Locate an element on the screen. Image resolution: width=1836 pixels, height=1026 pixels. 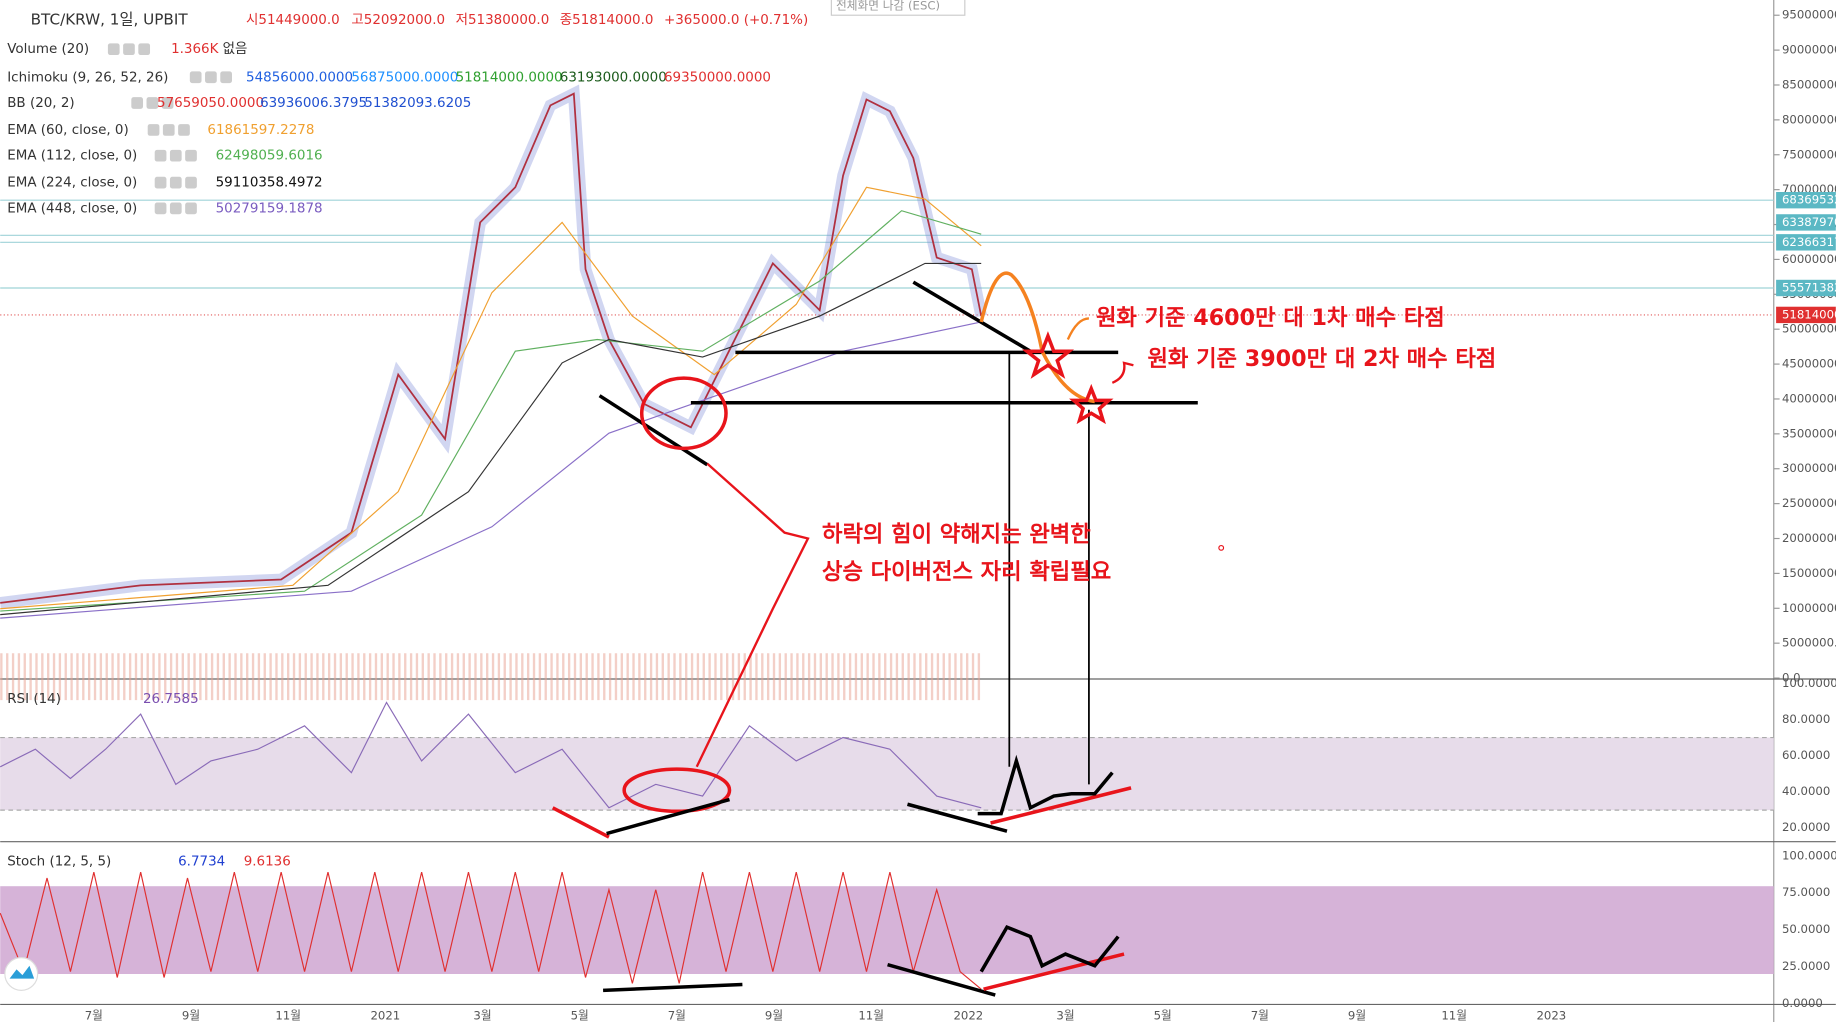
indicator-name: EMA (112, close, 0) is located at coordinates (72, 156).